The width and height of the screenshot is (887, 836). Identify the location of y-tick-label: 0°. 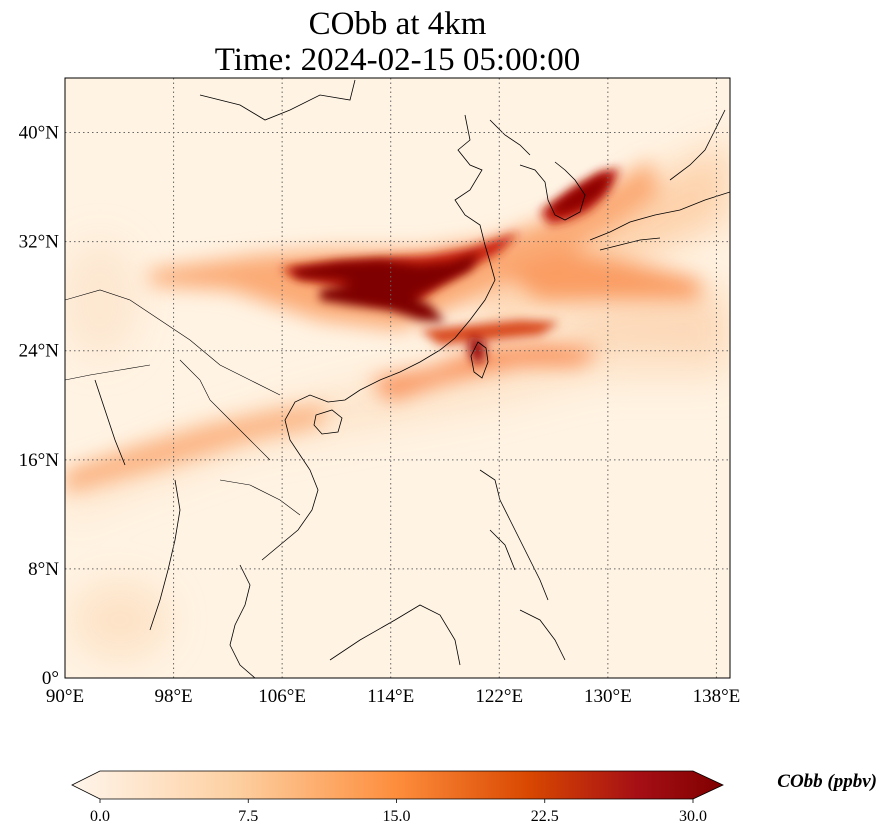
(50, 678).